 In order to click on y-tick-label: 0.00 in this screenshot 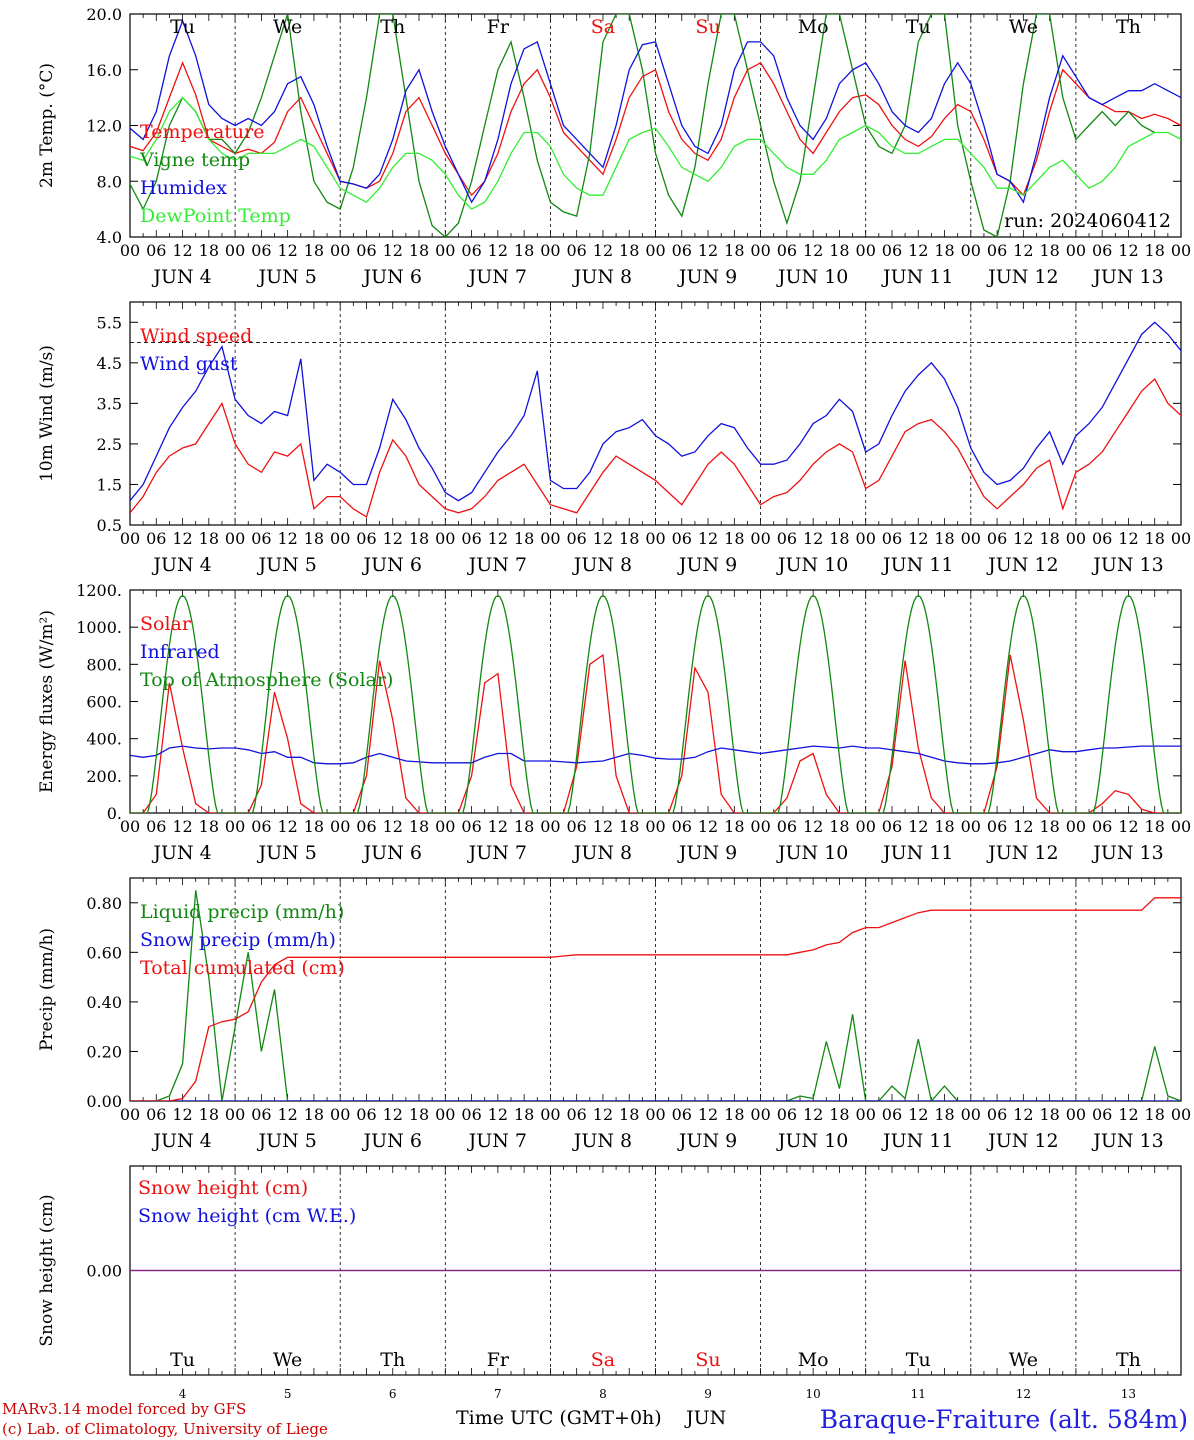, I will do `click(104, 1101)`.